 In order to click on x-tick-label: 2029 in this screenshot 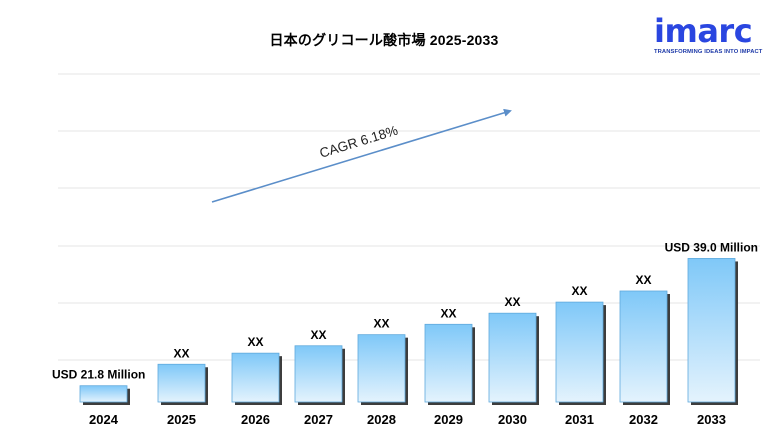, I will do `click(448, 419)`.